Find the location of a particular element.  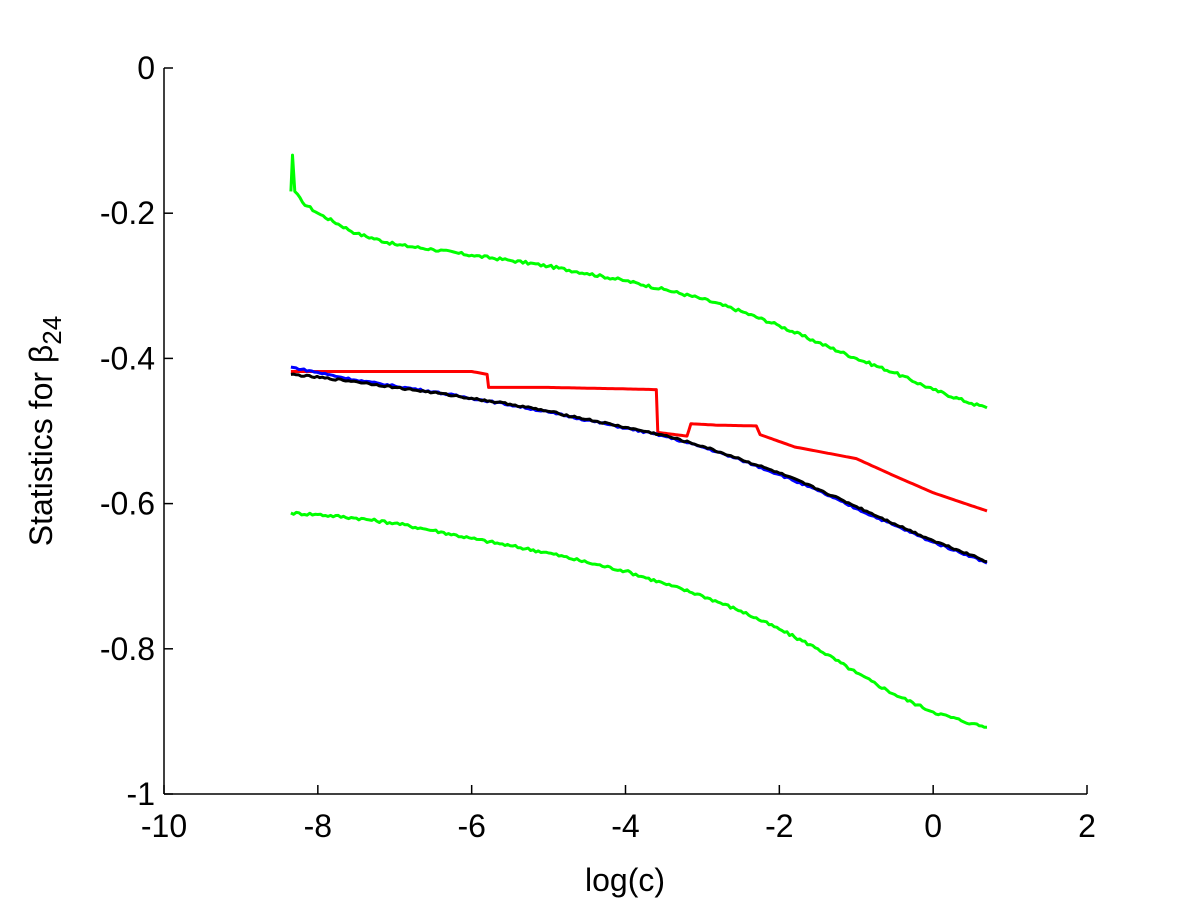

y-tick-label: -0.6 is located at coordinates (127, 504).